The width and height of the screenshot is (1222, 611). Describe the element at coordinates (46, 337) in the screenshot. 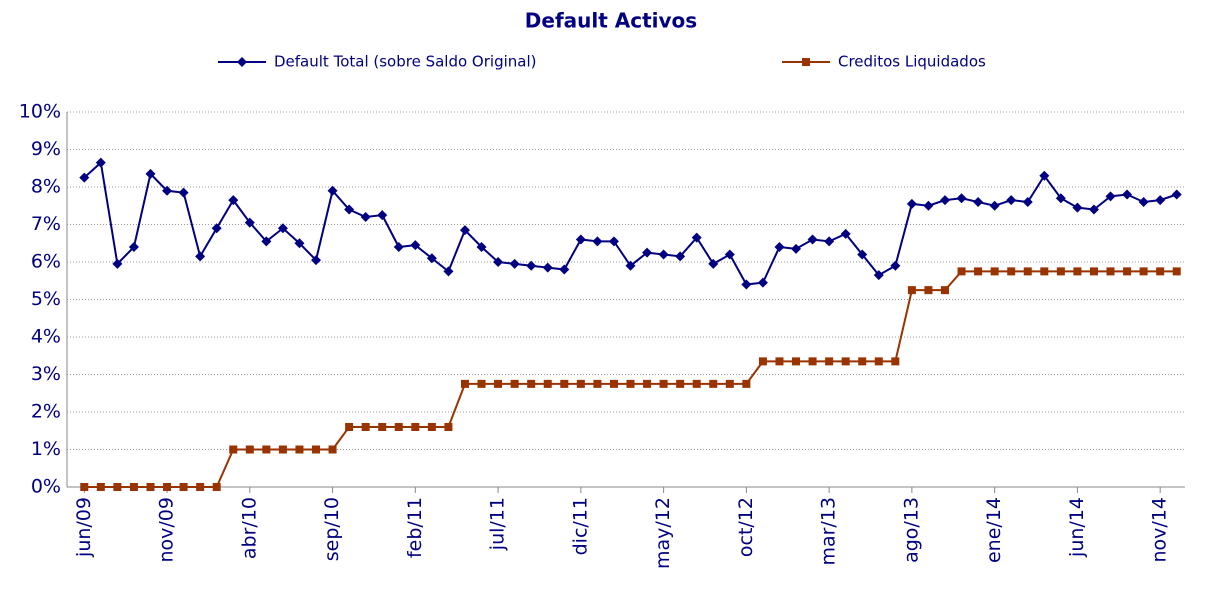

I see `y-tick-label: 4%` at that location.